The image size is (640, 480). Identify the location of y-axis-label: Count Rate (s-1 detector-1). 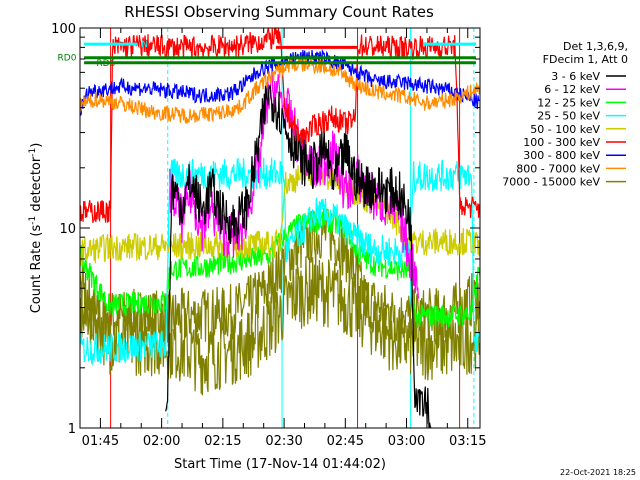
(36, 228).